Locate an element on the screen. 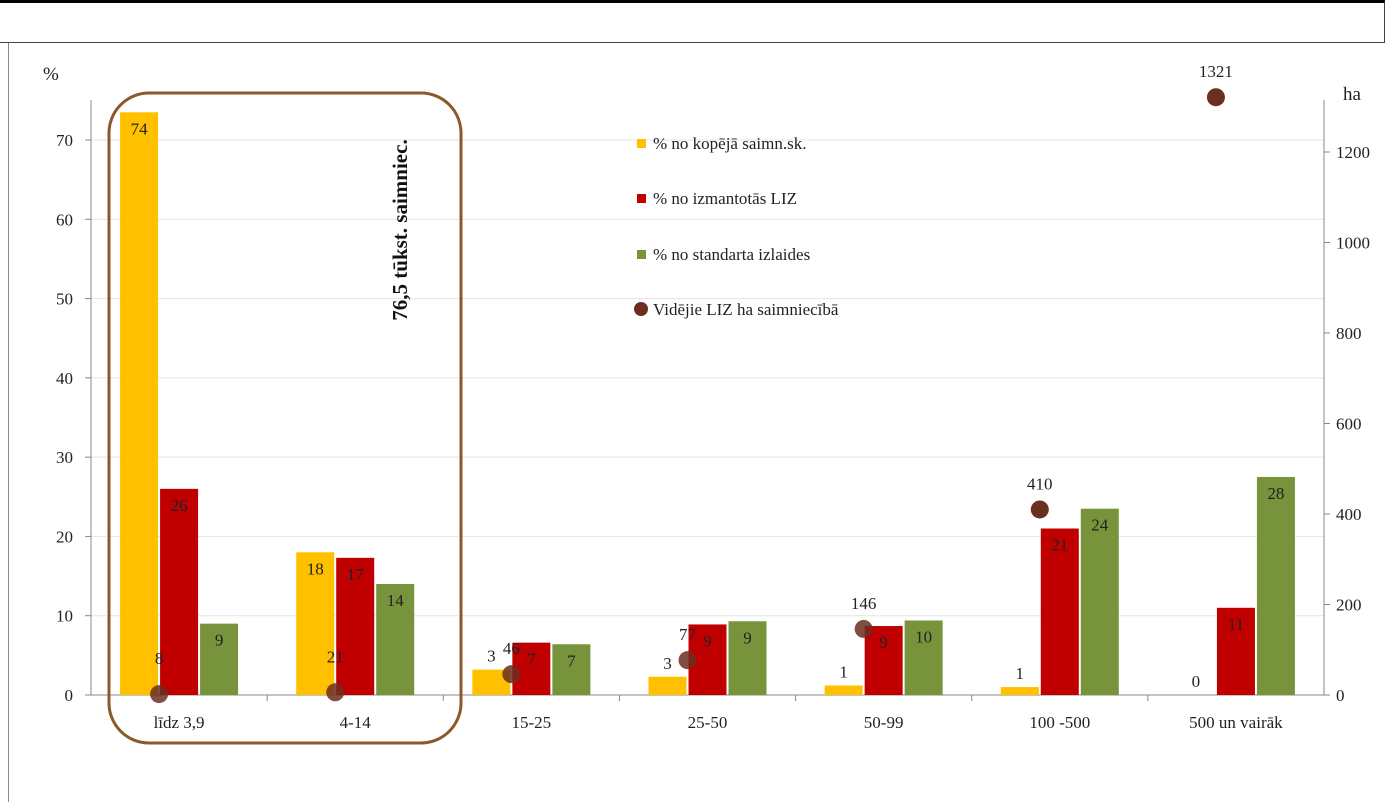 The image size is (1385, 802). legend-label-4: Vidējie LIZ ha saimniecībā is located at coordinates (746, 309).